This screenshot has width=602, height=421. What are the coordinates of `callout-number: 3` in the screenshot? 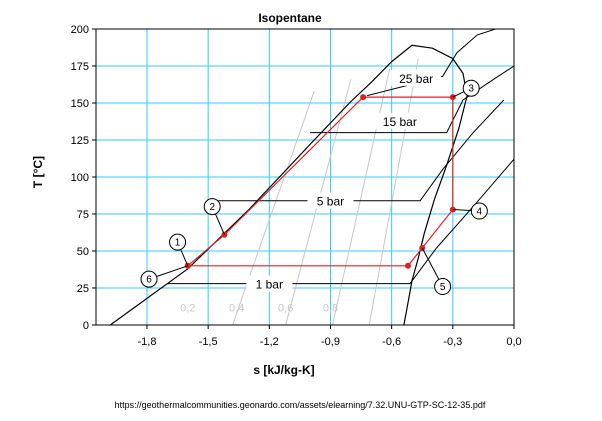 It's located at (471, 89).